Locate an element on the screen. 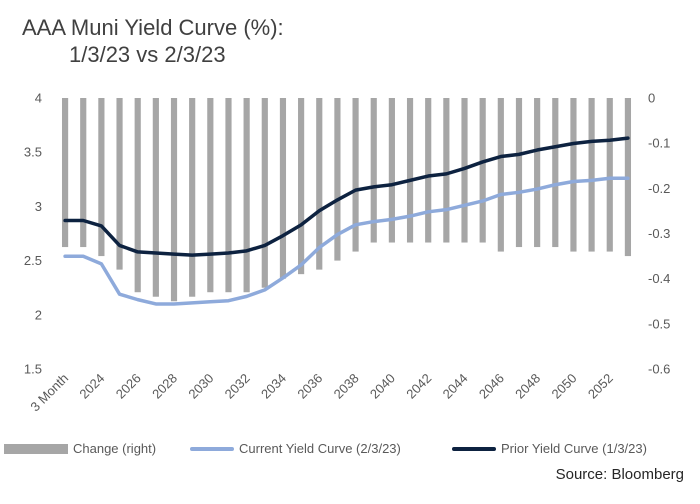 Image resolution: width=700 pixels, height=504 pixels. x-tick-label: 2026 is located at coordinates (128, 386).